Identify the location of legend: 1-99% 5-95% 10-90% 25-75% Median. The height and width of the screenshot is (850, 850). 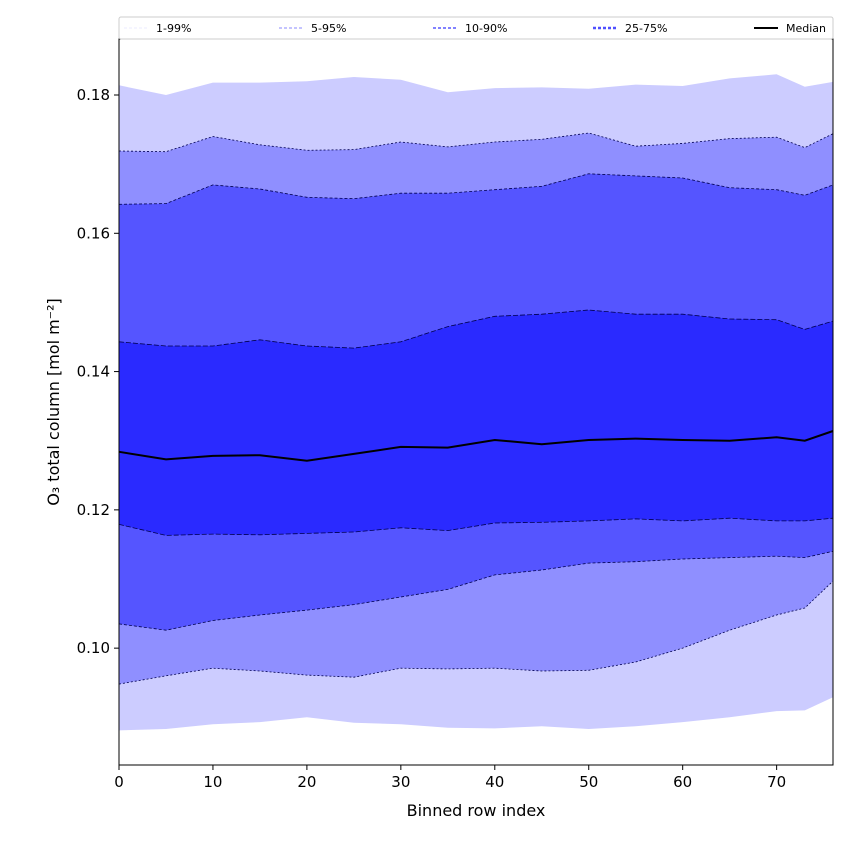
(476, 28).